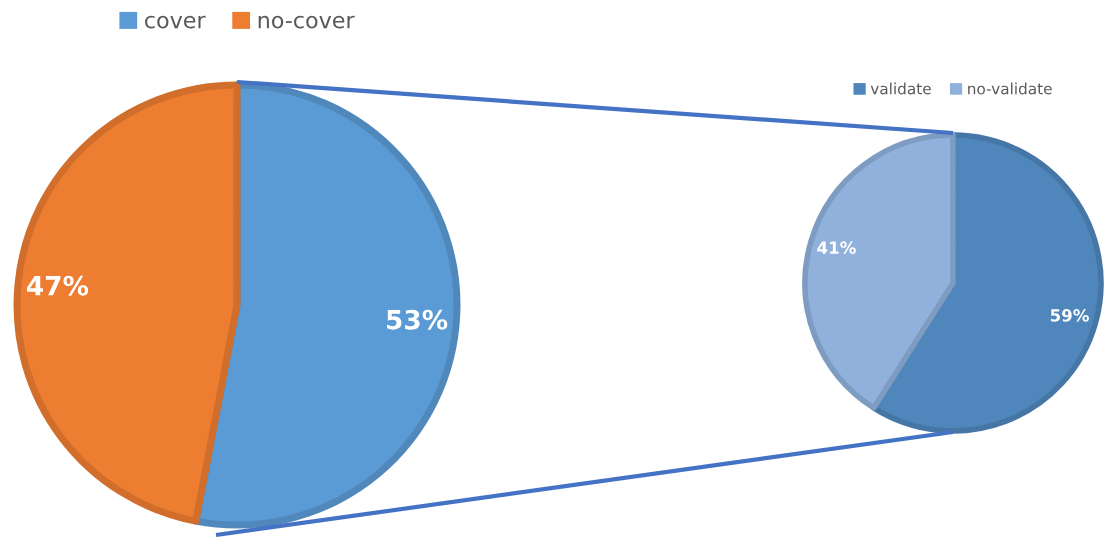 The height and width of the screenshot is (539, 1104). Describe the element at coordinates (175, 22) in the screenshot. I see `legend-label: cover` at that location.